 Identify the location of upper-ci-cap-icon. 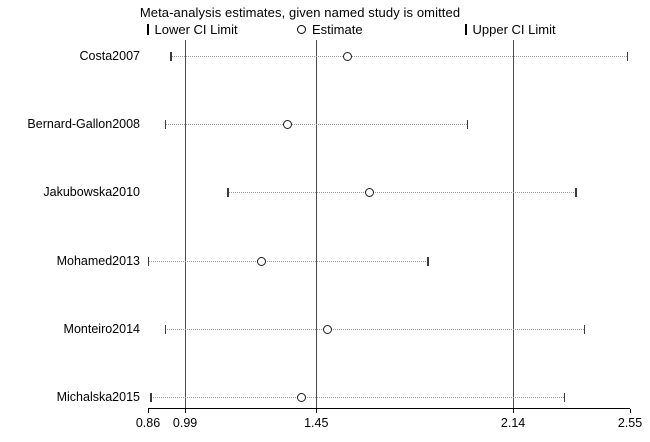
(466, 29).